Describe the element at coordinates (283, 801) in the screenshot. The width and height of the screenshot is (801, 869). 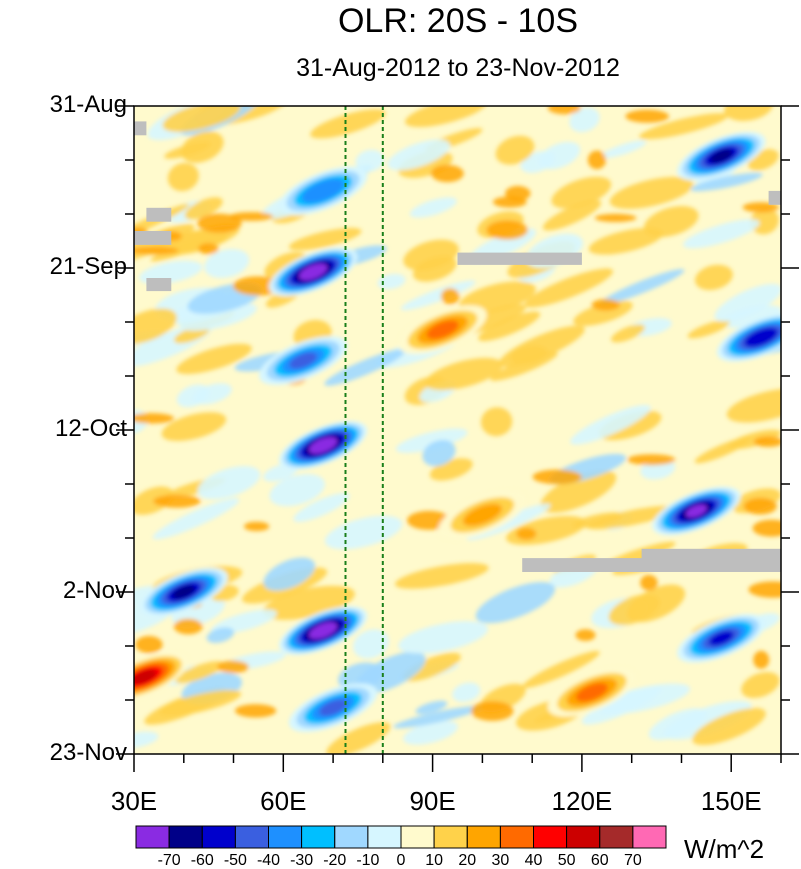
I see `x-tick-label: 60E` at that location.